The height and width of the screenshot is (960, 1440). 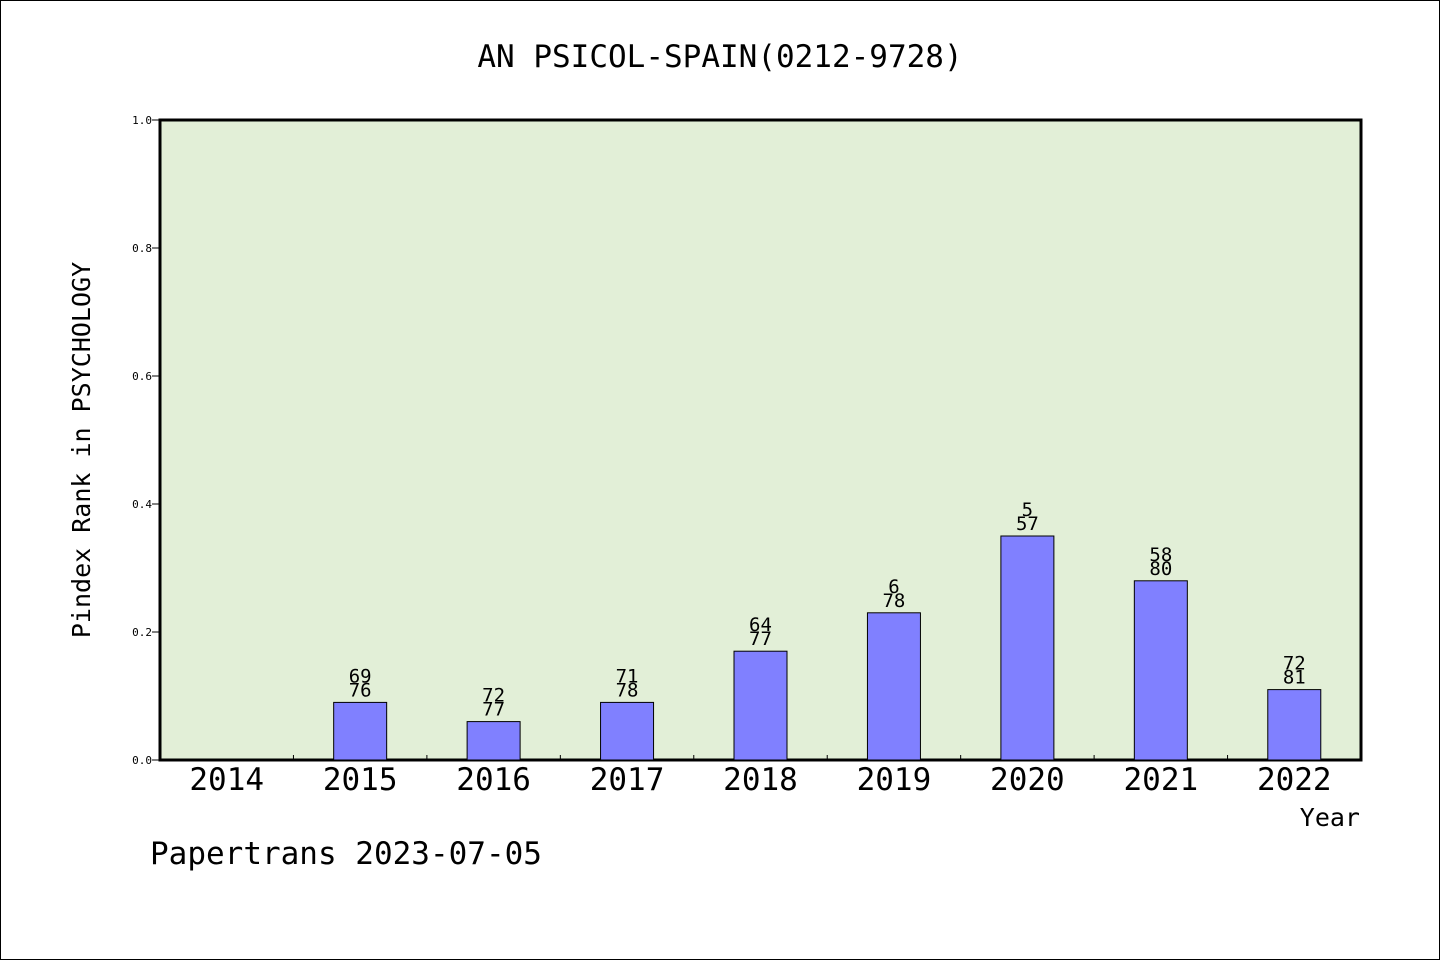 What do you see at coordinates (1160, 555) in the screenshot?
I see `bar-rank-label: 58` at bounding box center [1160, 555].